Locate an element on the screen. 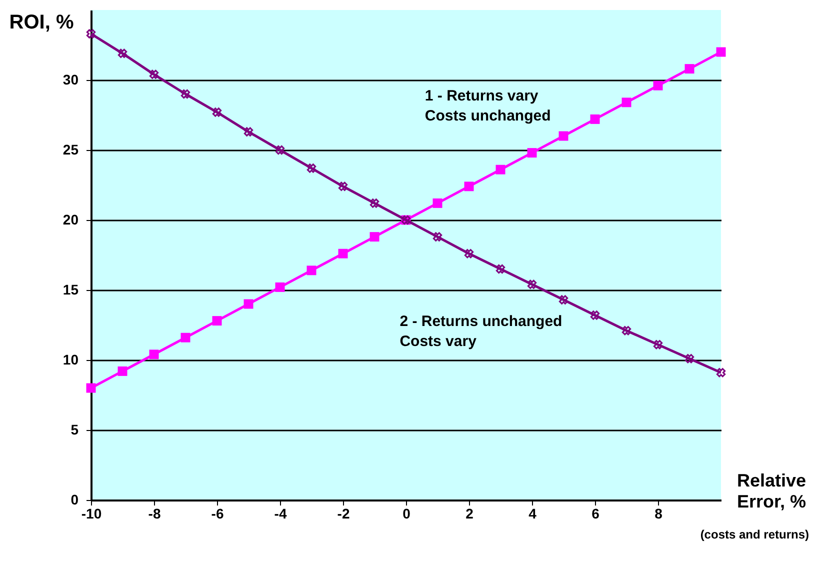  y-tick-label: 30 is located at coordinates (70, 80).